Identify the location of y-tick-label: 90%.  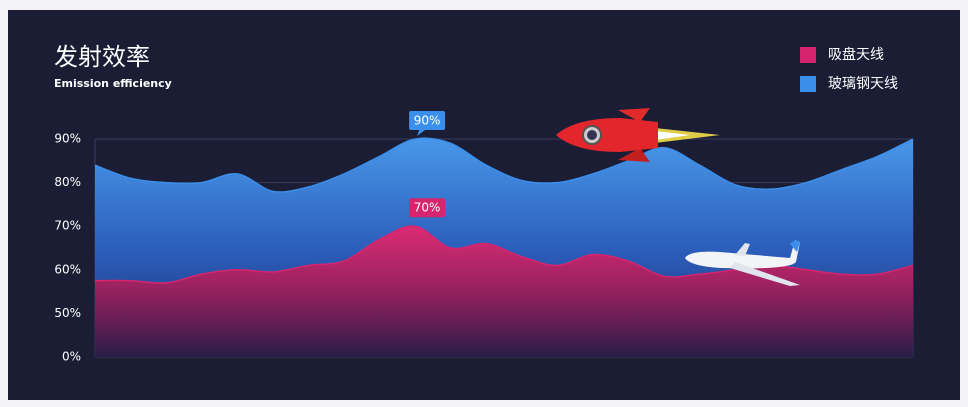
(67, 139).